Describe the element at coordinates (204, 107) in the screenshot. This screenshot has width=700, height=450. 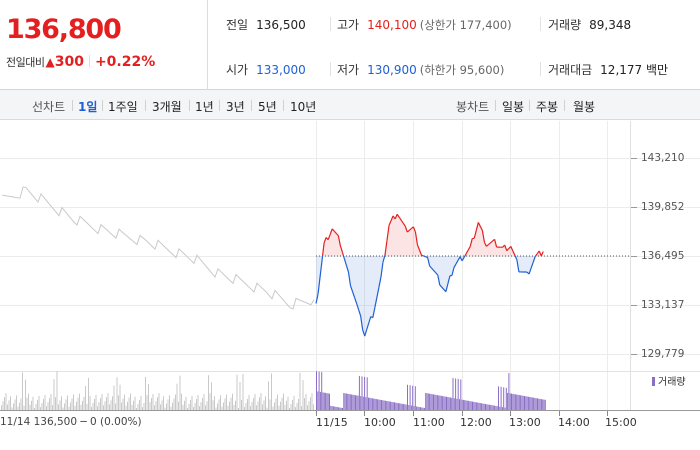
I see `period-1year-button: 1년` at that location.